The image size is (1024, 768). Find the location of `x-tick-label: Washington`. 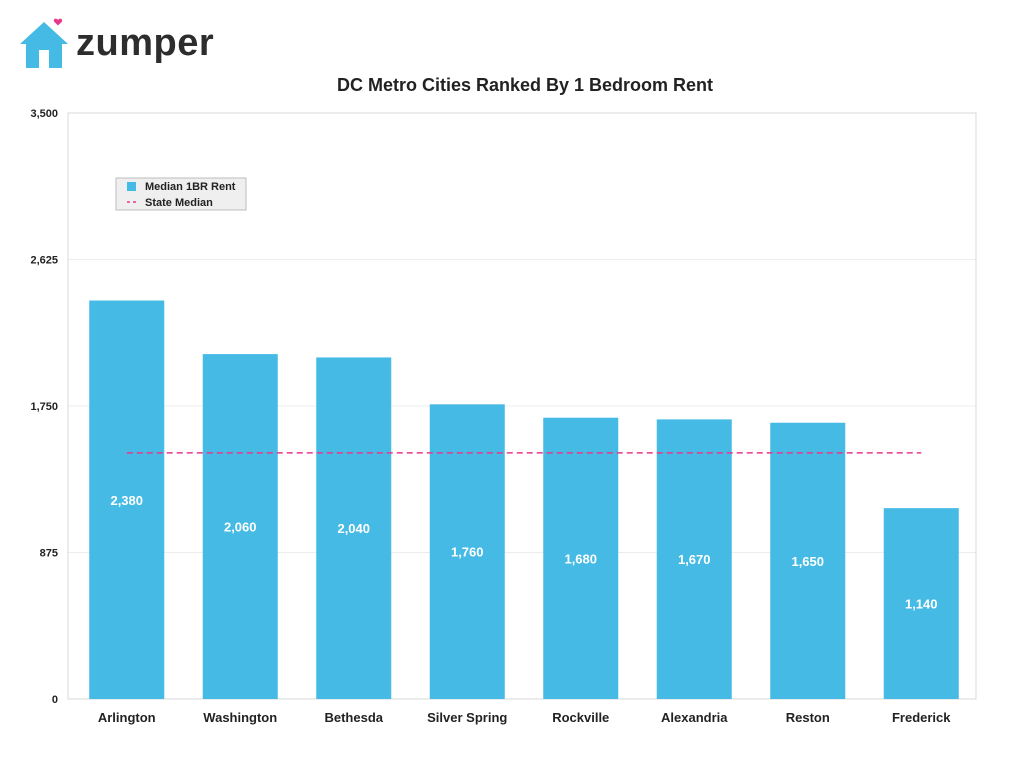

x-tick-label: Washington is located at coordinates (240, 717).